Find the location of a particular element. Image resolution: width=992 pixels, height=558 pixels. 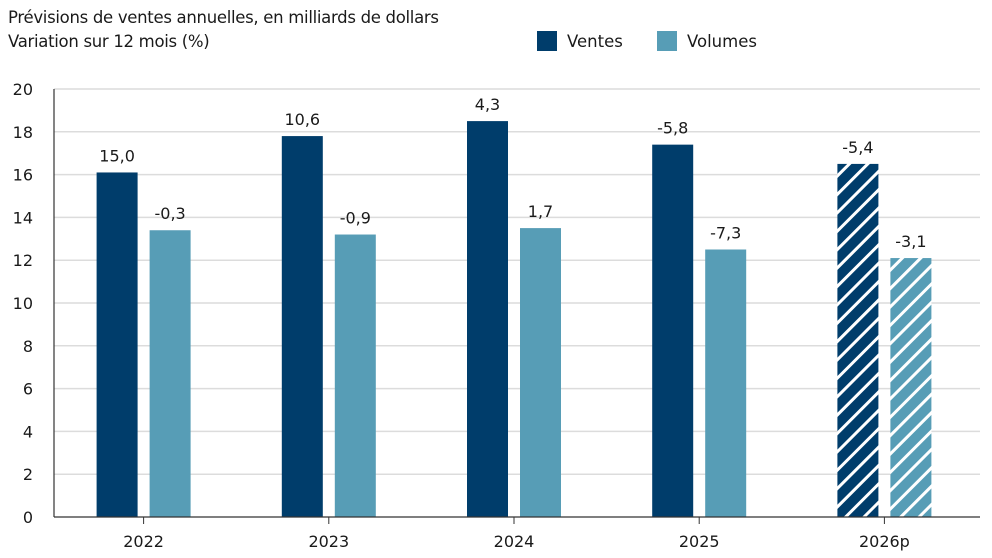

data-label: -3,1 is located at coordinates (910, 241).